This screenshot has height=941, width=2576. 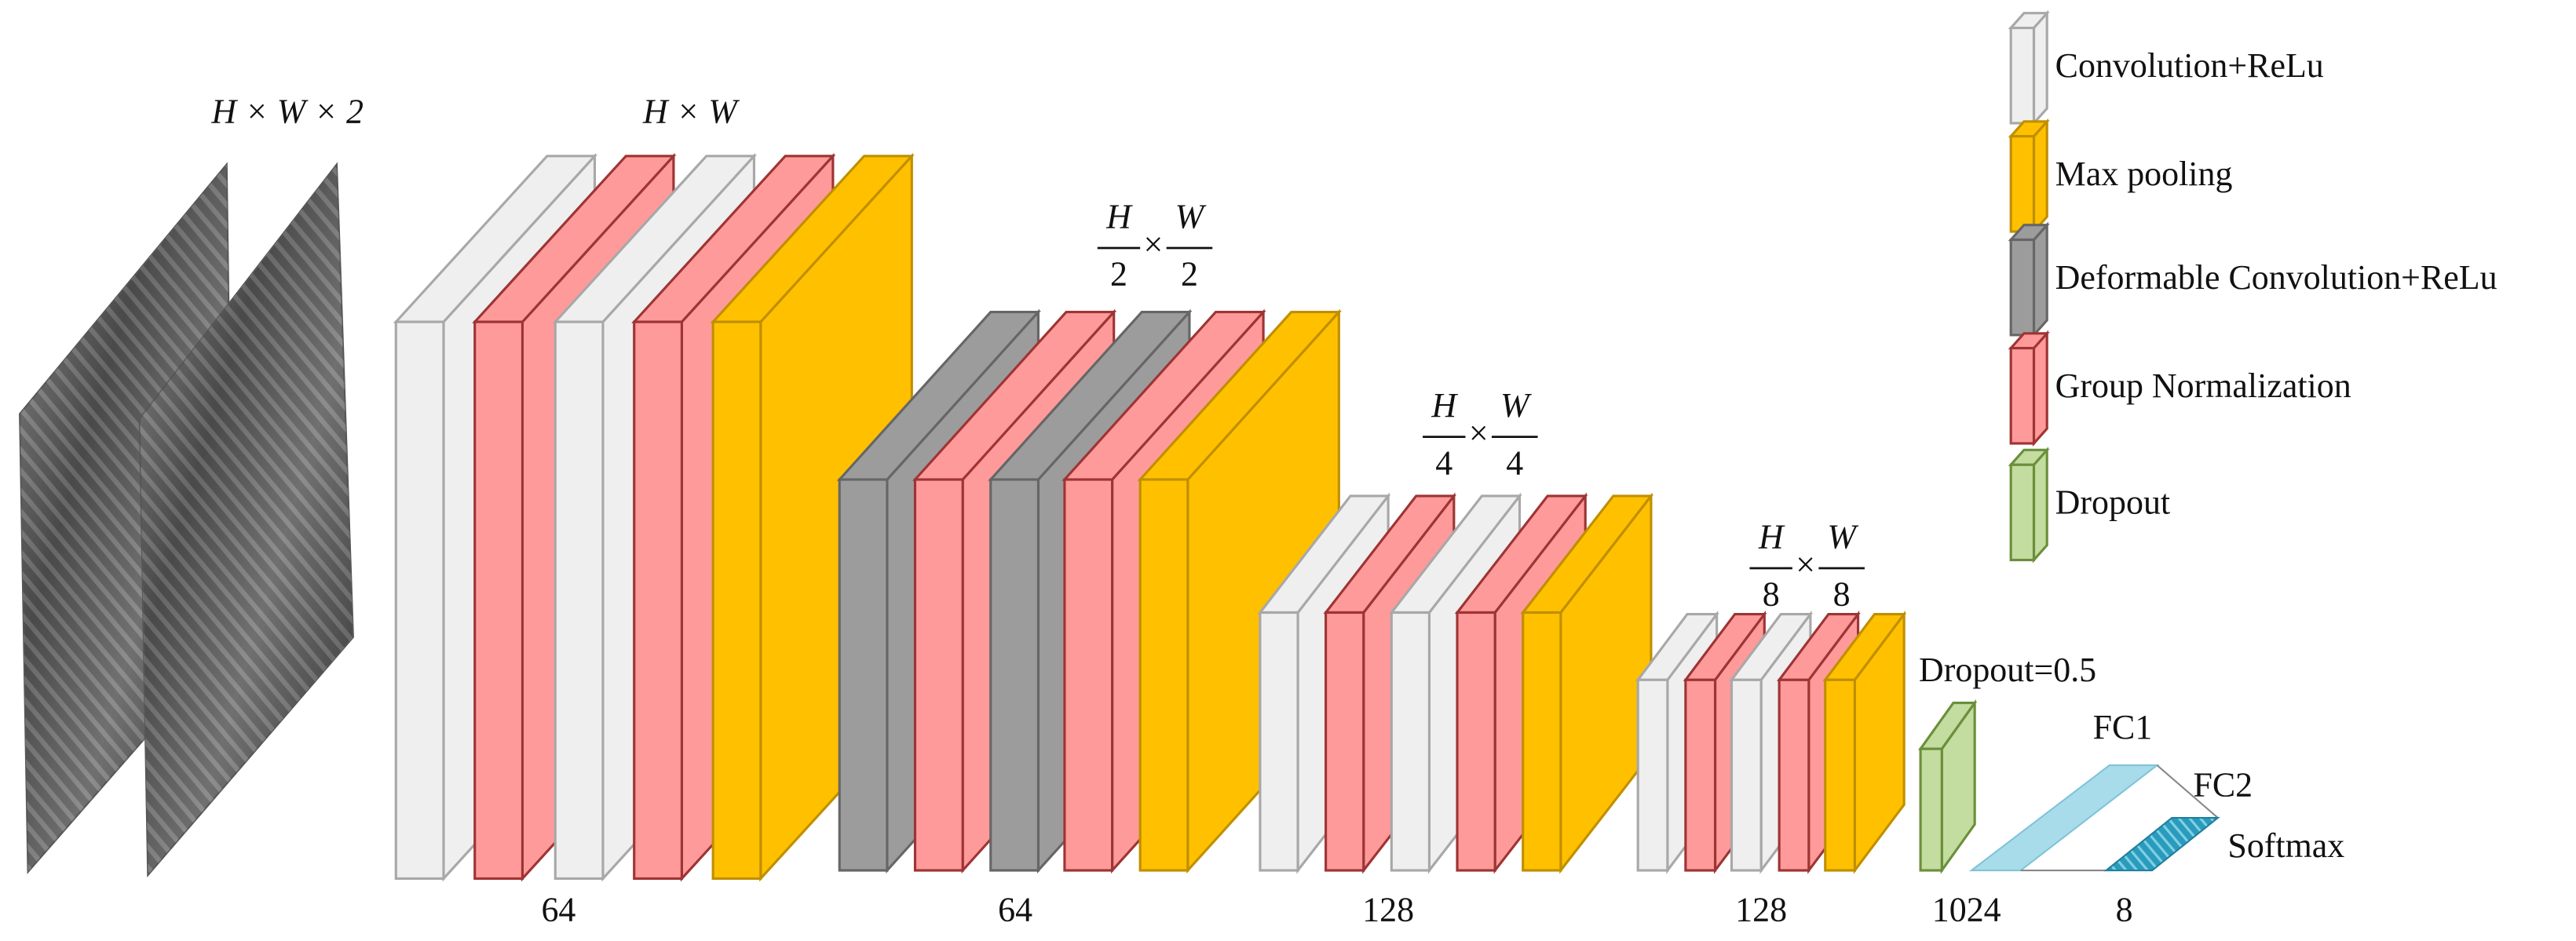 What do you see at coordinates (1948, 786) in the screenshot?
I see `dropout-block` at bounding box center [1948, 786].